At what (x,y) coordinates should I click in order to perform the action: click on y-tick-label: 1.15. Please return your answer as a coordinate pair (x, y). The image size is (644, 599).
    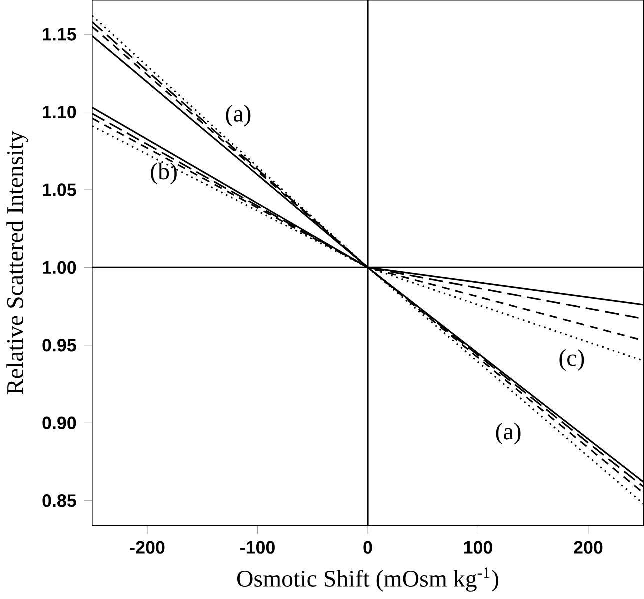
    Looking at the image, I should click on (59, 35).